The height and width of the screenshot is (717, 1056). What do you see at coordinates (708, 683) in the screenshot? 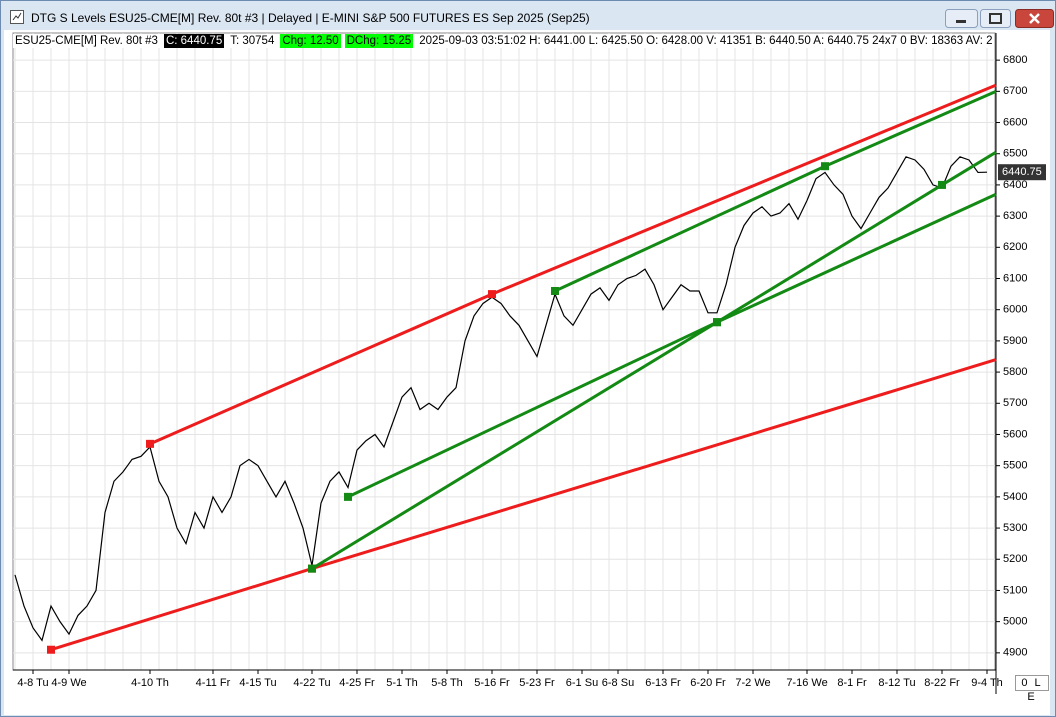
I see `x-tick-label: 6-20 Fr` at bounding box center [708, 683].